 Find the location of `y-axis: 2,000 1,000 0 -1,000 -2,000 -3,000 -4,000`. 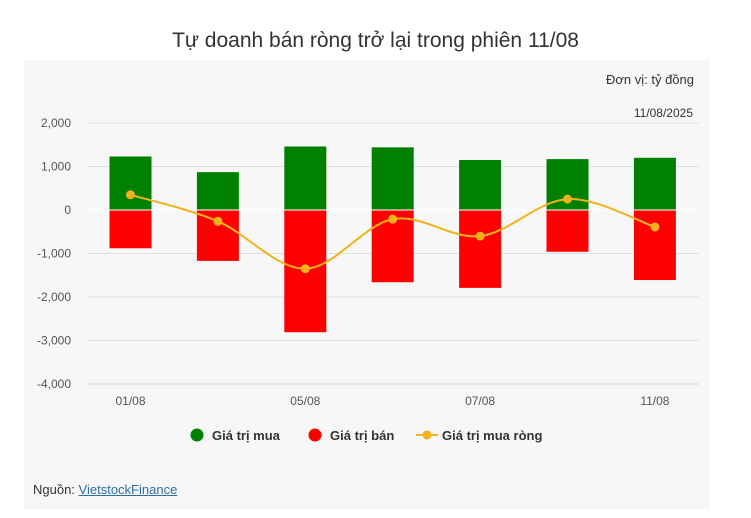

y-axis: 2,000 1,000 0 -1,000 -2,000 -3,000 -4,000 is located at coordinates (54, 253).